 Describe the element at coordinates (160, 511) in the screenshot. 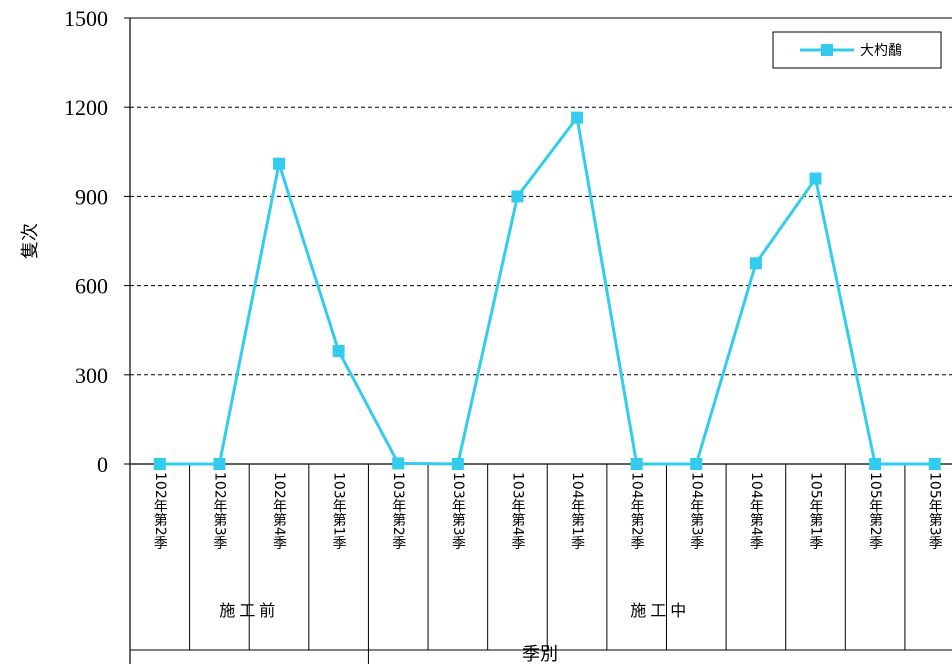

I see `x-tick-label: 102年第2季` at that location.